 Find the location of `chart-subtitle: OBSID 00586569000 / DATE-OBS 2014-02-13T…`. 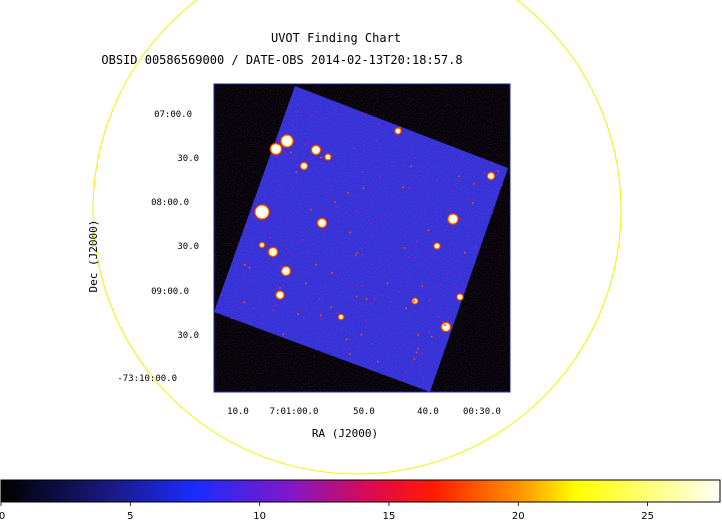

chart-subtitle: OBSID 00586569000 / DATE-OBS 2014-02-13T… is located at coordinates (281, 60).